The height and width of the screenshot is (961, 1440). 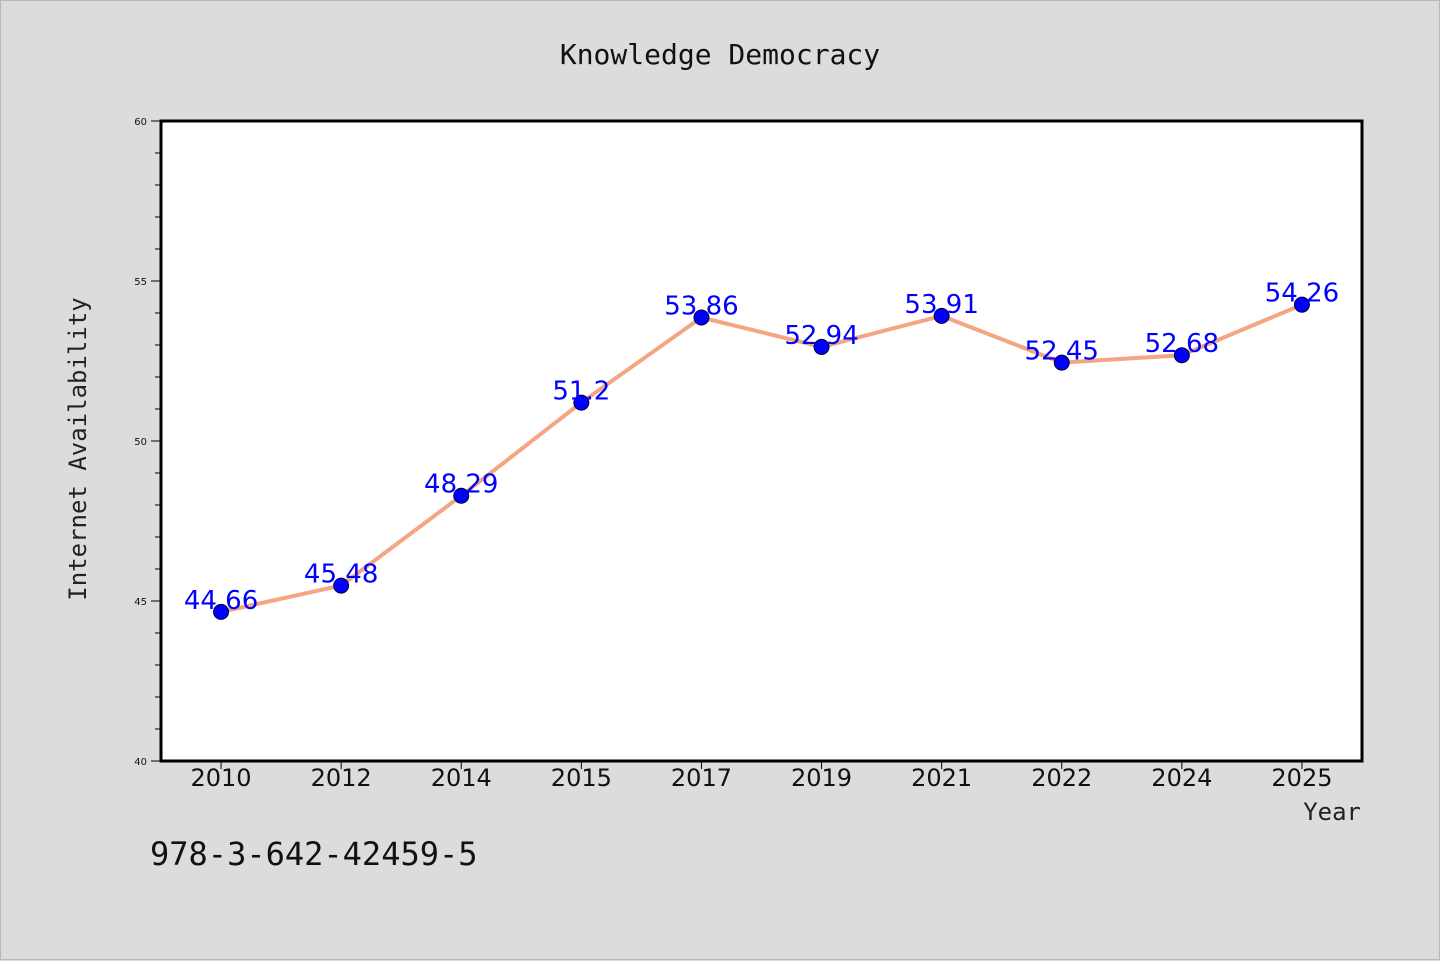 I want to click on y-tick-label: 40, so click(x=140, y=762).